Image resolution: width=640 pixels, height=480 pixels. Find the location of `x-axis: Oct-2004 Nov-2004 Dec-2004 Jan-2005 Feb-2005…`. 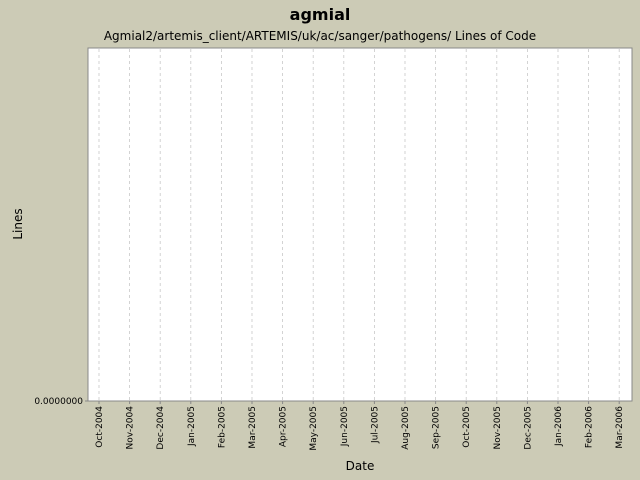

x-axis: Oct-2004 Nov-2004 Dec-2004 Jan-2005 Feb-2005… is located at coordinates (360, 426).